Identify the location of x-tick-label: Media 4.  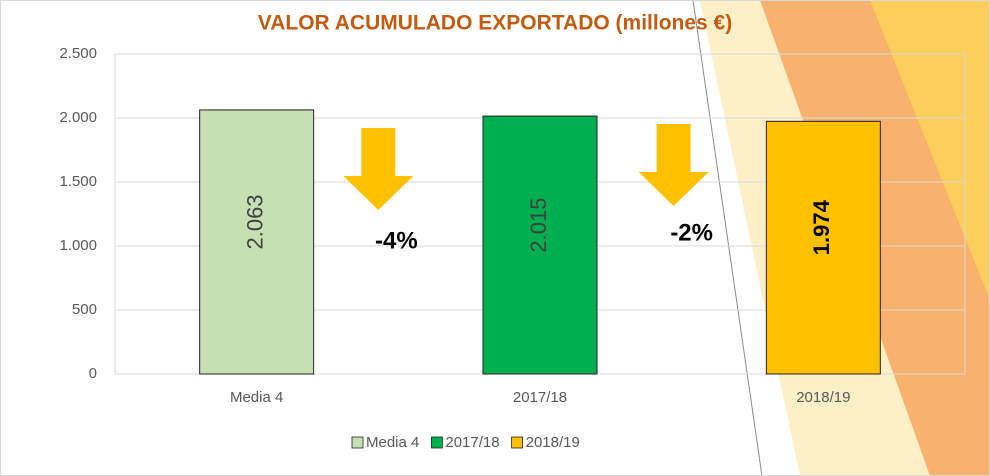
(256, 397).